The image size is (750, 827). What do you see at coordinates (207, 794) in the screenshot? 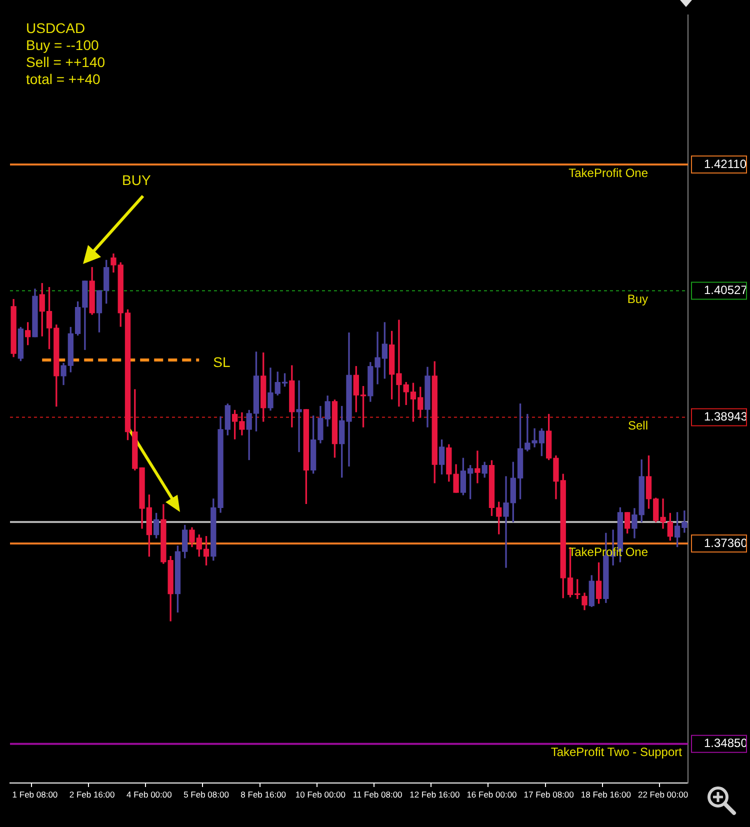
I see `x-tick-label: 5 Feb 08:00` at bounding box center [207, 794].